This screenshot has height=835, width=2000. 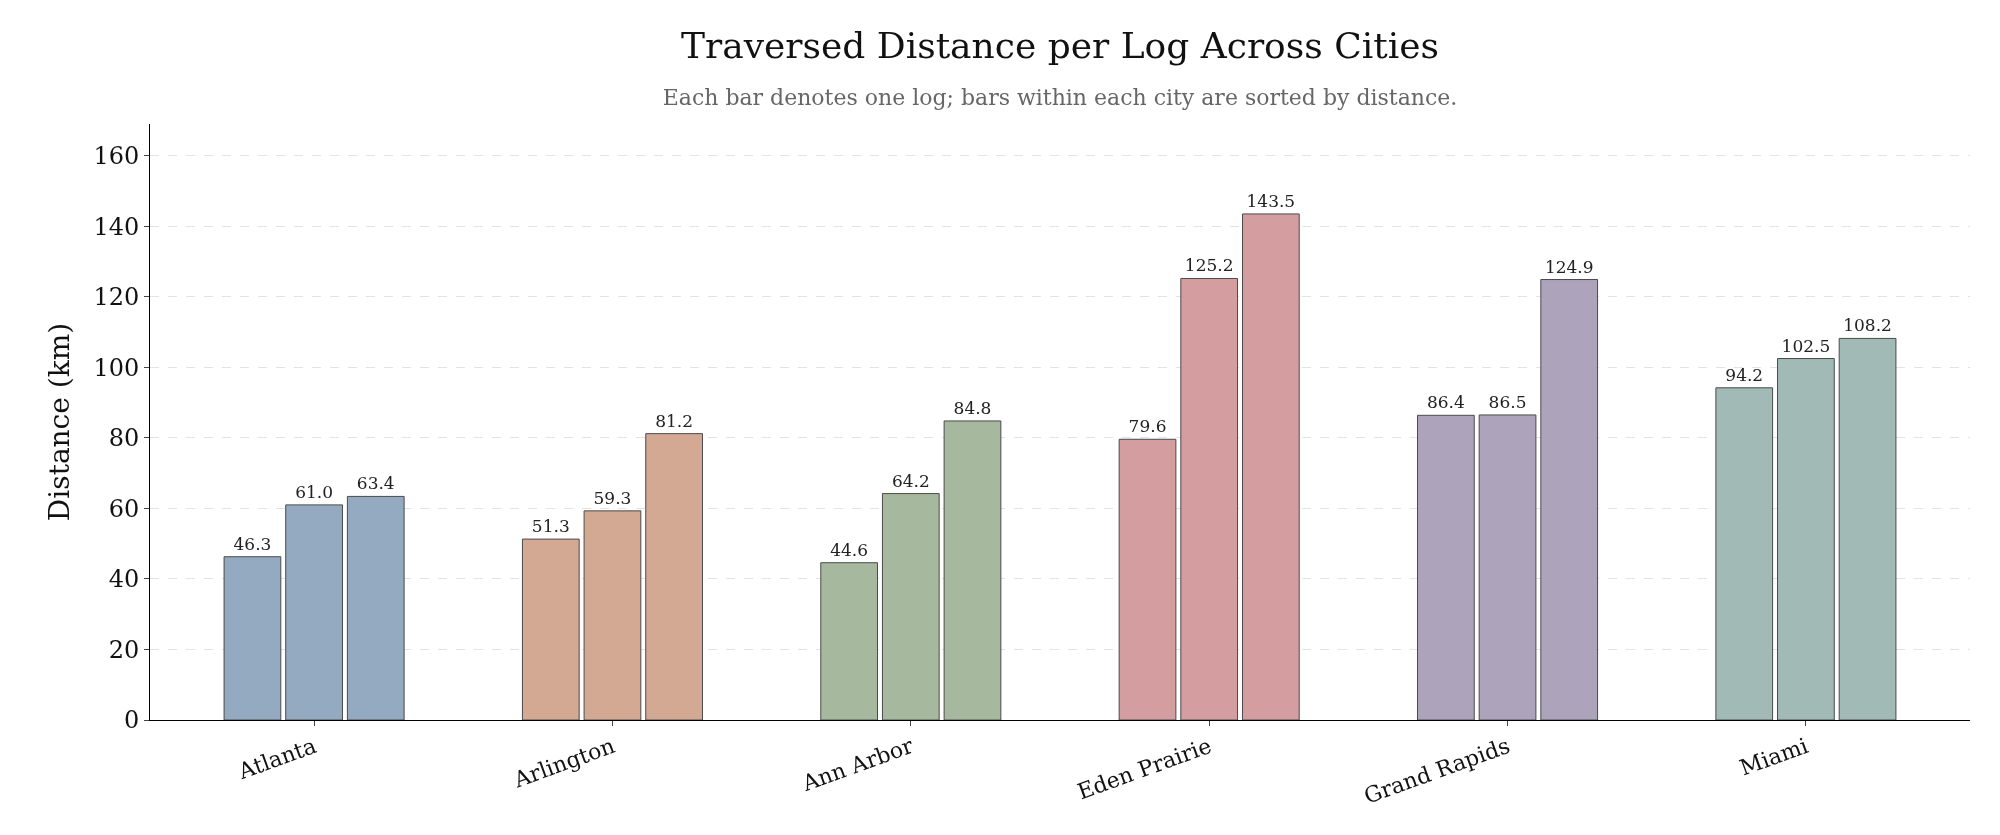 What do you see at coordinates (1867, 325) in the screenshot?
I see `data-label: 108.2` at bounding box center [1867, 325].